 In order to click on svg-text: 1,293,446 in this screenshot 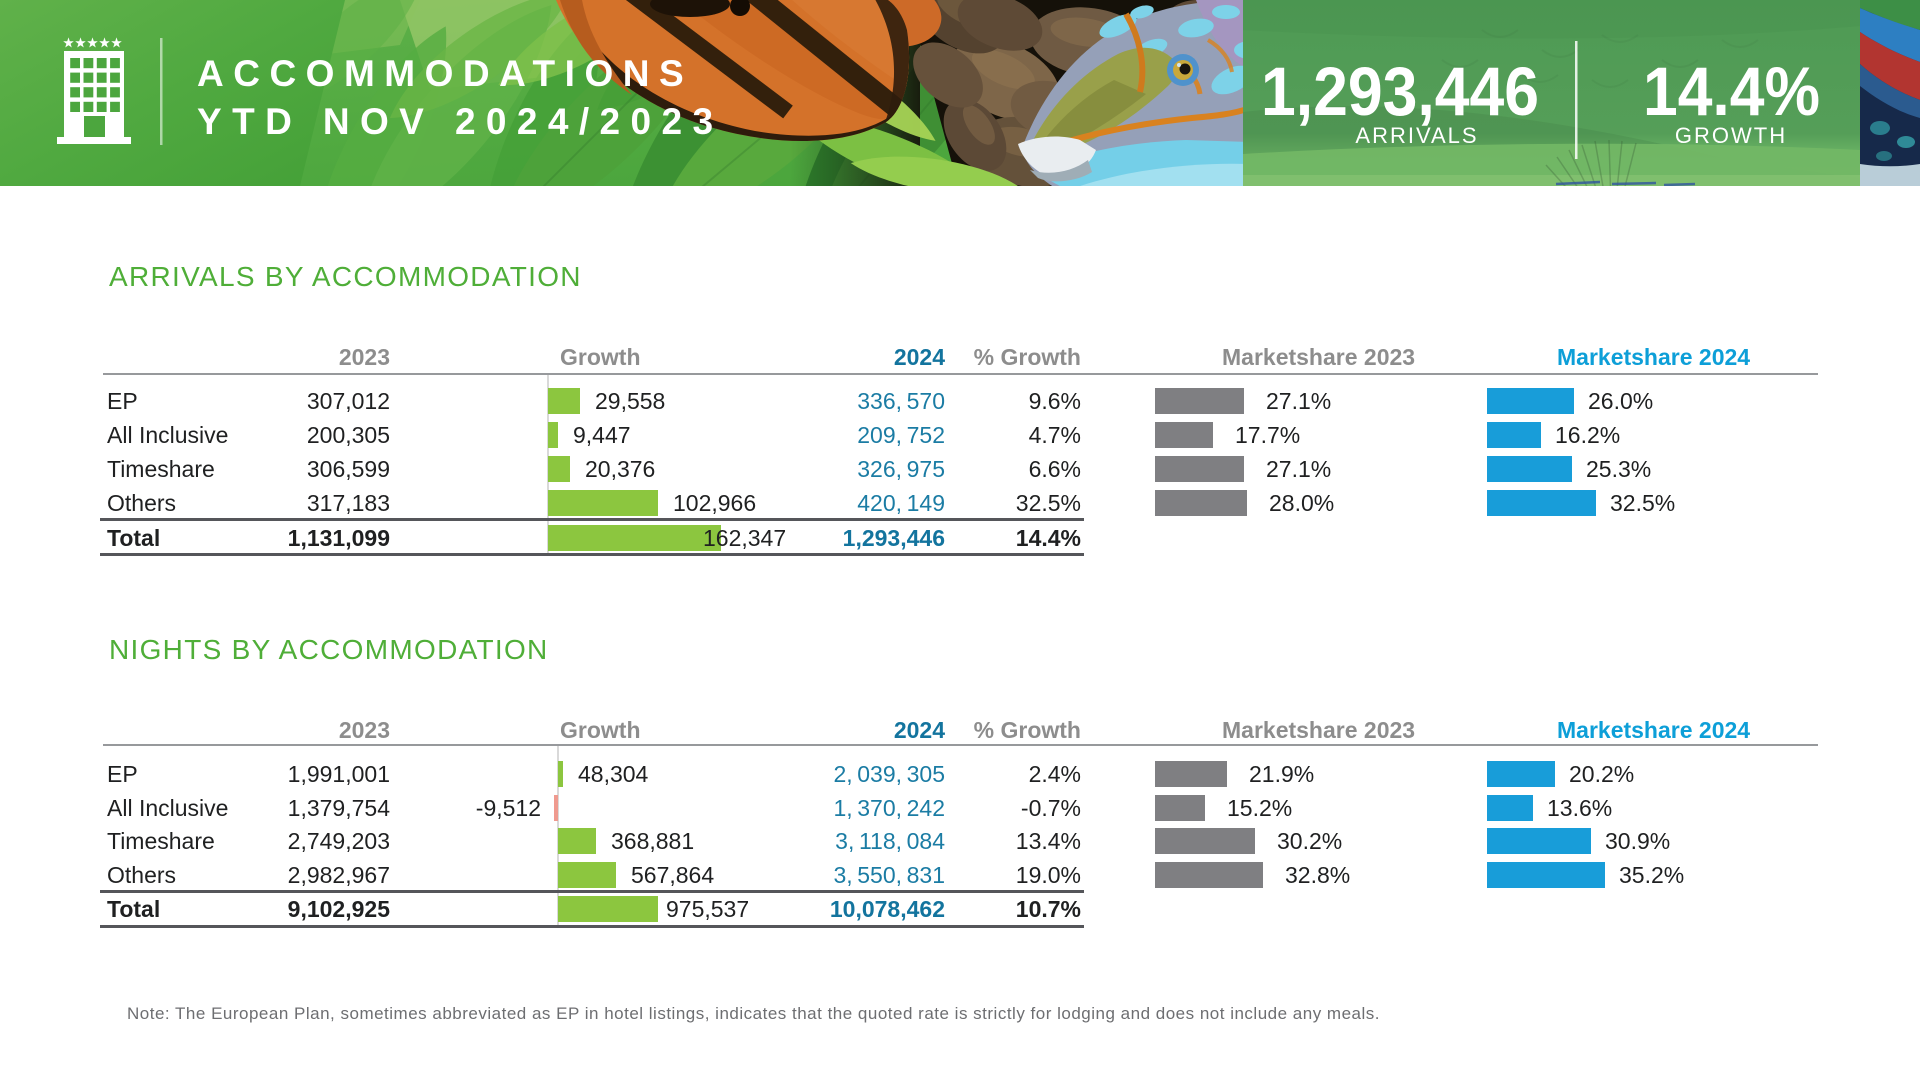, I will do `click(1400, 91)`.